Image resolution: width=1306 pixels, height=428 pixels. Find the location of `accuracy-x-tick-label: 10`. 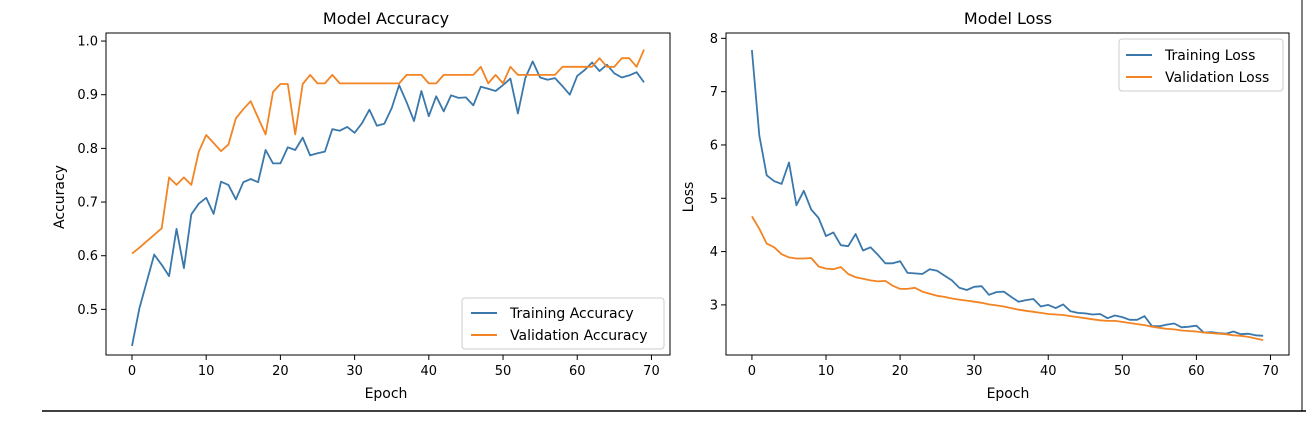

accuracy-x-tick-label: 10 is located at coordinates (206, 371).